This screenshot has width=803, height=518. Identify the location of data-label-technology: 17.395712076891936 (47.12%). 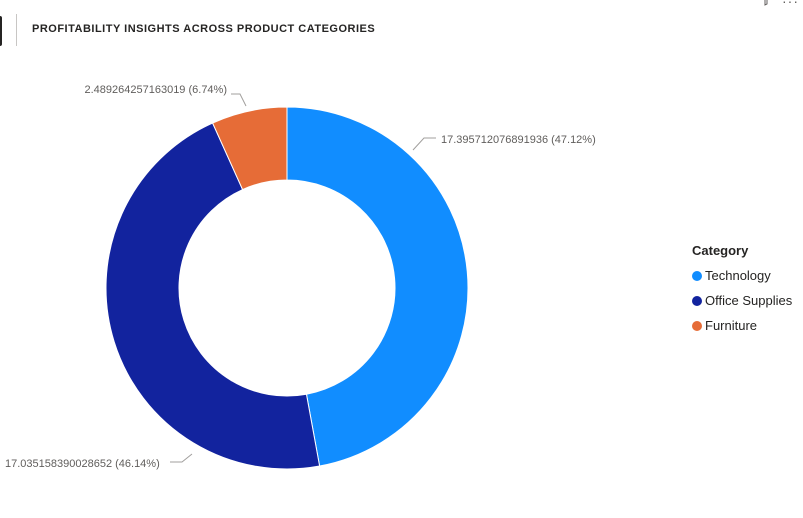
(518, 140).